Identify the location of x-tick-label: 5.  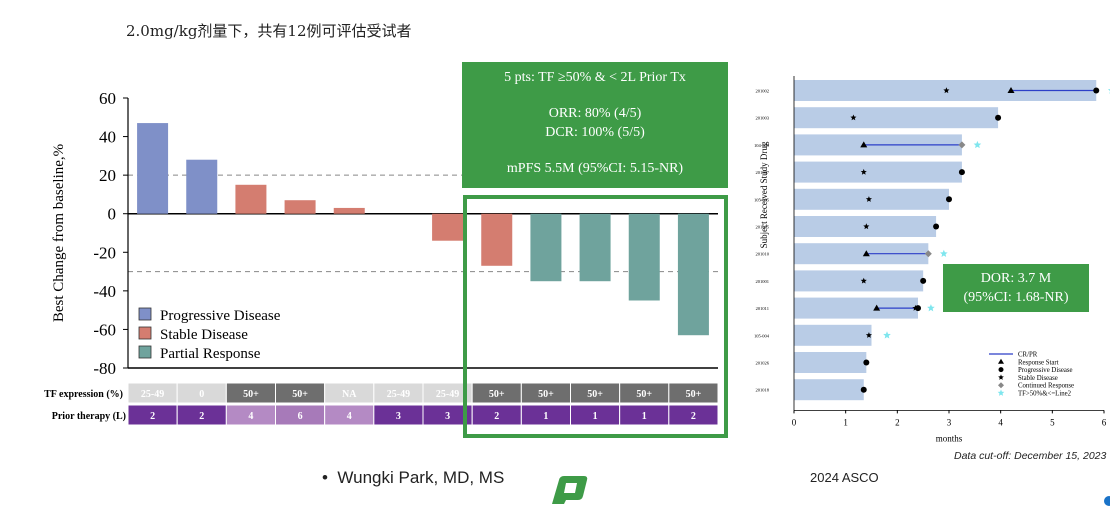
(1052, 422).